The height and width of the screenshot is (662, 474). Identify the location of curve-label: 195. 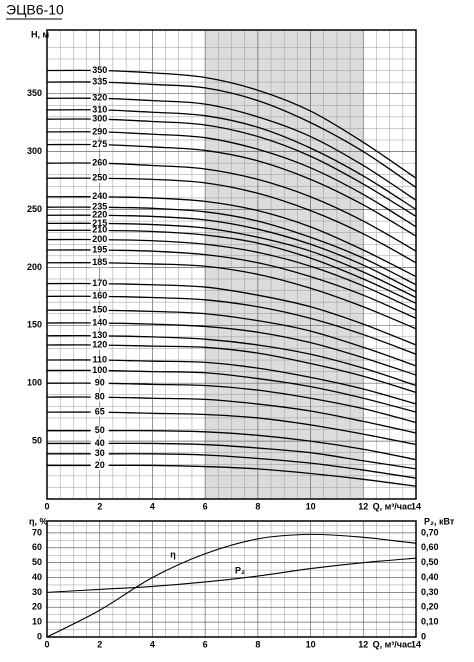
(99, 249).